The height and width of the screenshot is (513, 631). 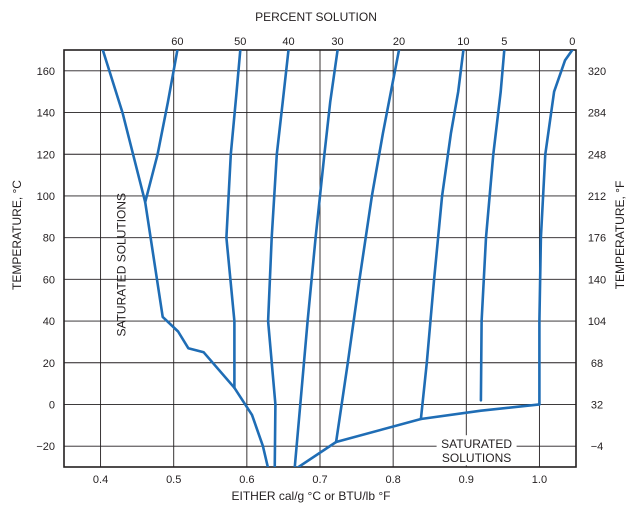 What do you see at coordinates (442, 235) in the screenshot?
I see `series-line-10-percent` at bounding box center [442, 235].